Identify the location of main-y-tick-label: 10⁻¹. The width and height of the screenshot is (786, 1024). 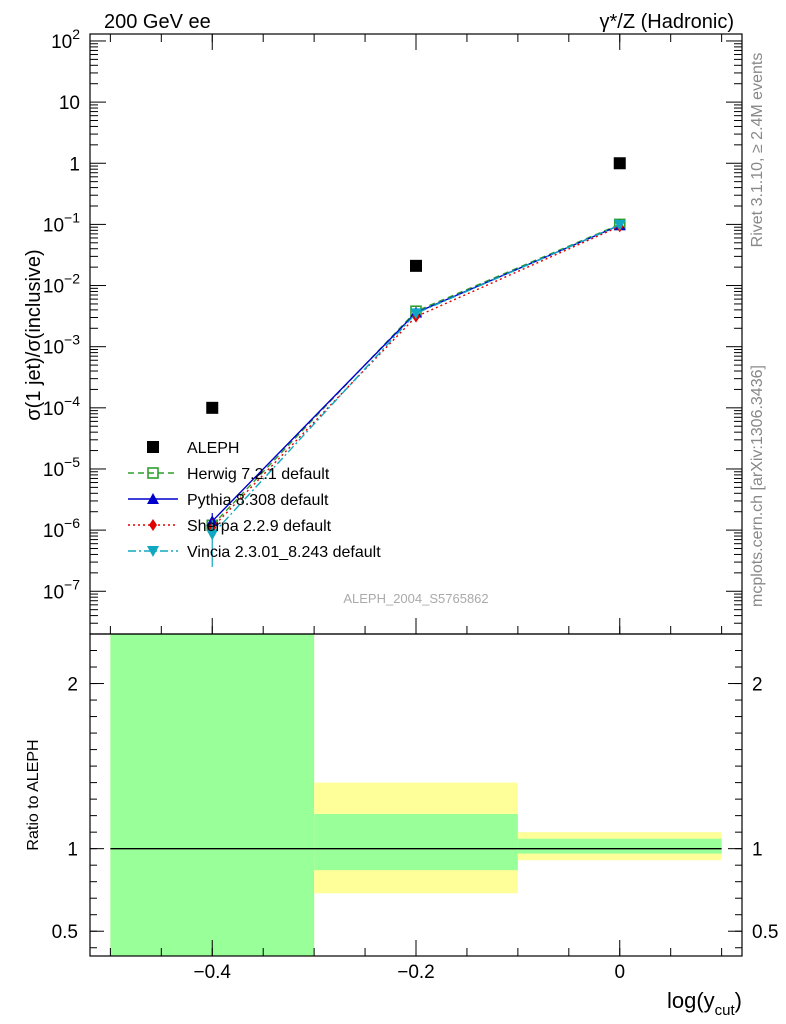
(61, 222).